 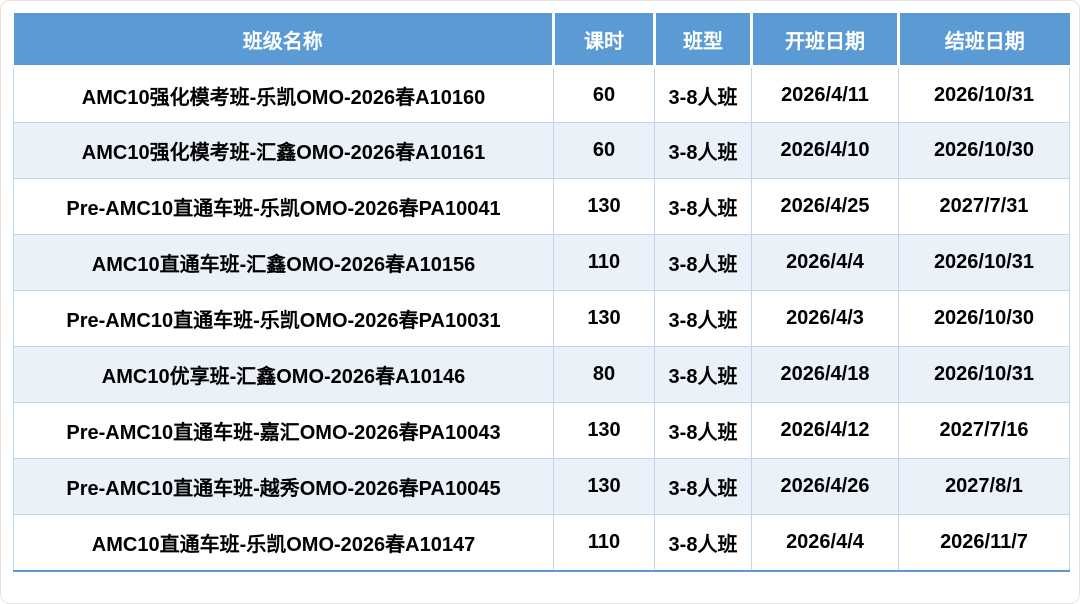 What do you see at coordinates (283, 206) in the screenshot?
I see `cell-class-name: Pre-AMC10直通车班-乐凯OMO-2026春PA10041` at bounding box center [283, 206].